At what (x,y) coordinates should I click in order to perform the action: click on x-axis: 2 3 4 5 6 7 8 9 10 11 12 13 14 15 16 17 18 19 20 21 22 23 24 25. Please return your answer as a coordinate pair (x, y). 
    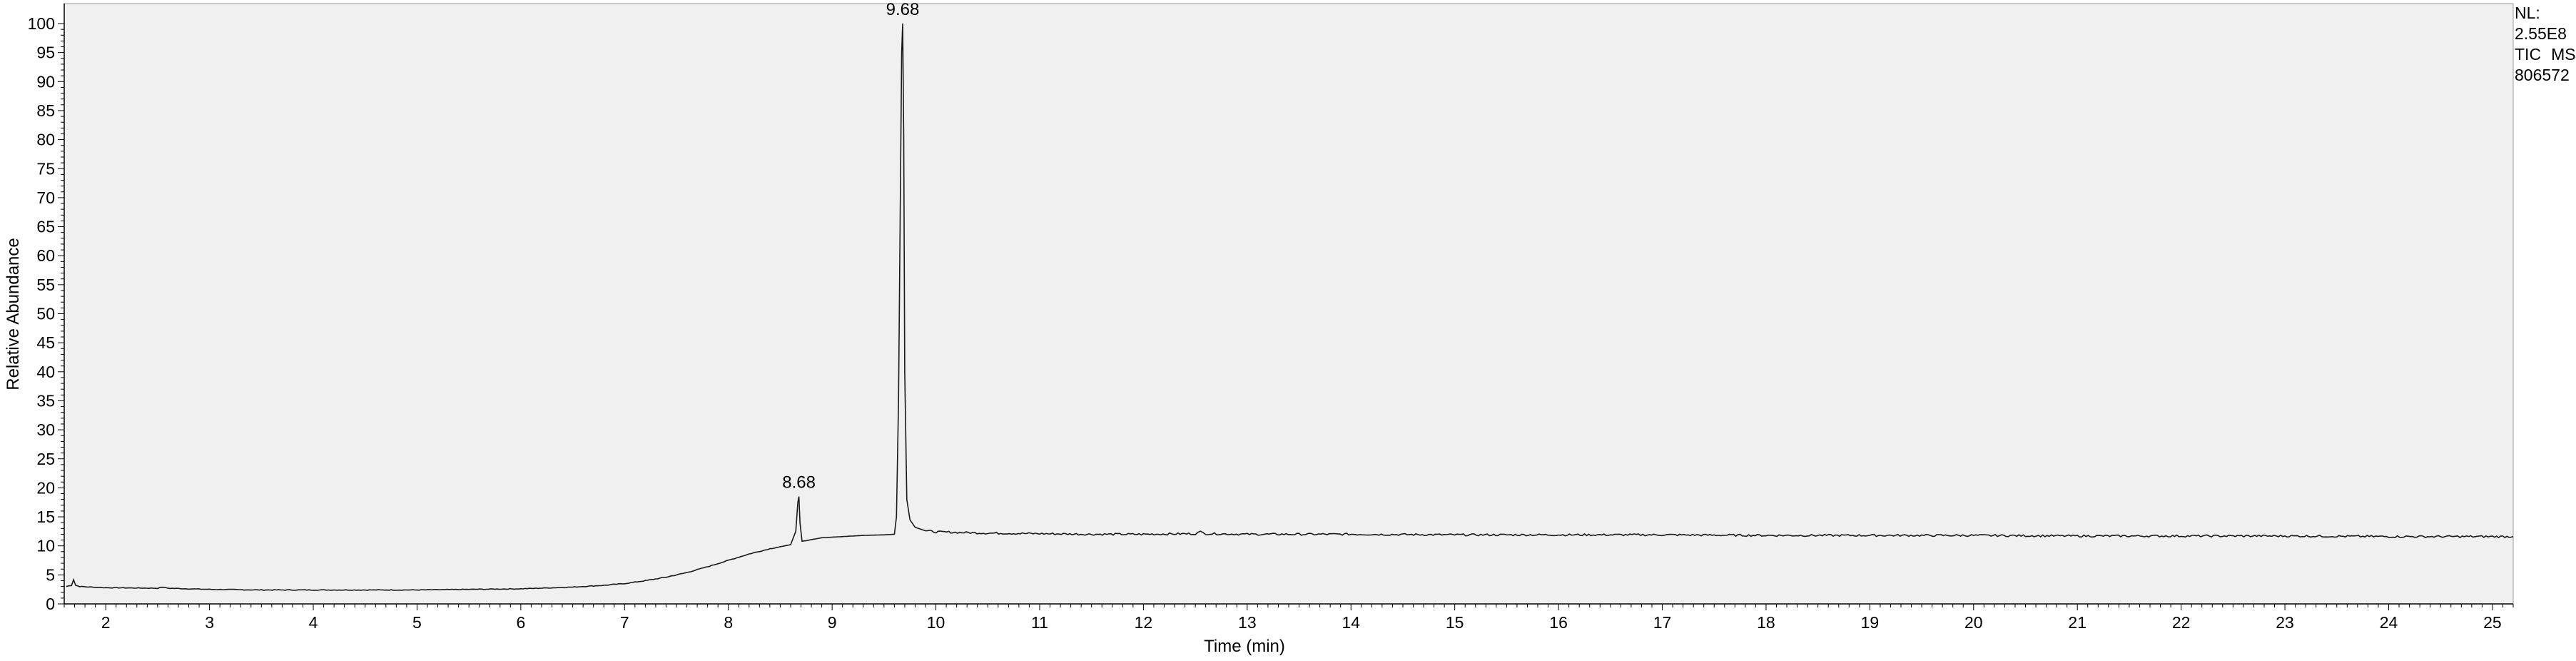
    Looking at the image, I should click on (1289, 617).